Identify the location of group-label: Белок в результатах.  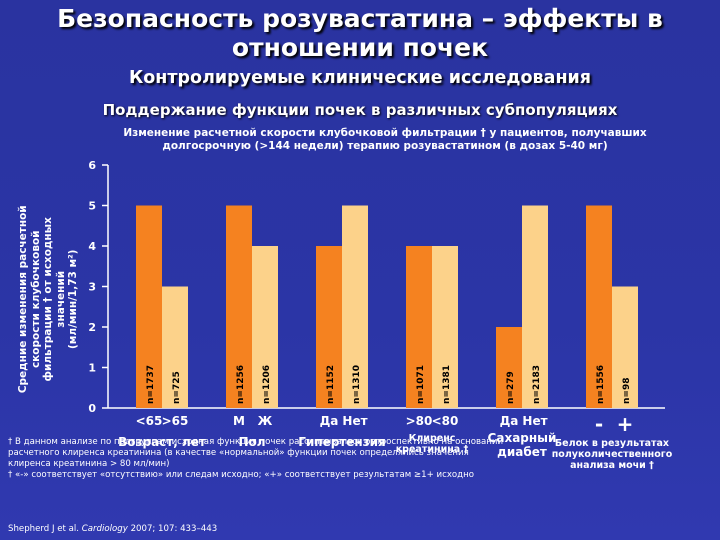
(612, 443).